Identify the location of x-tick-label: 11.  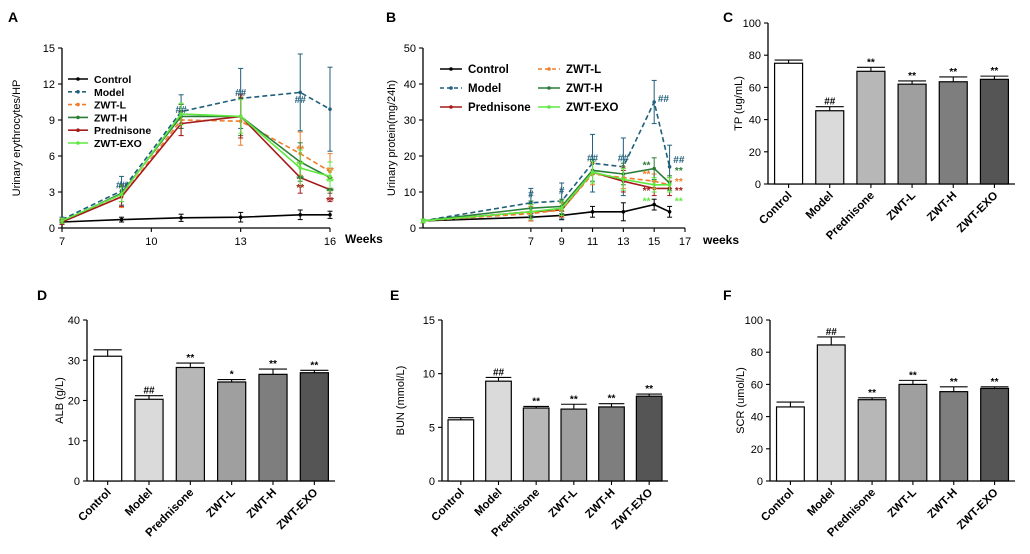
(592, 242).